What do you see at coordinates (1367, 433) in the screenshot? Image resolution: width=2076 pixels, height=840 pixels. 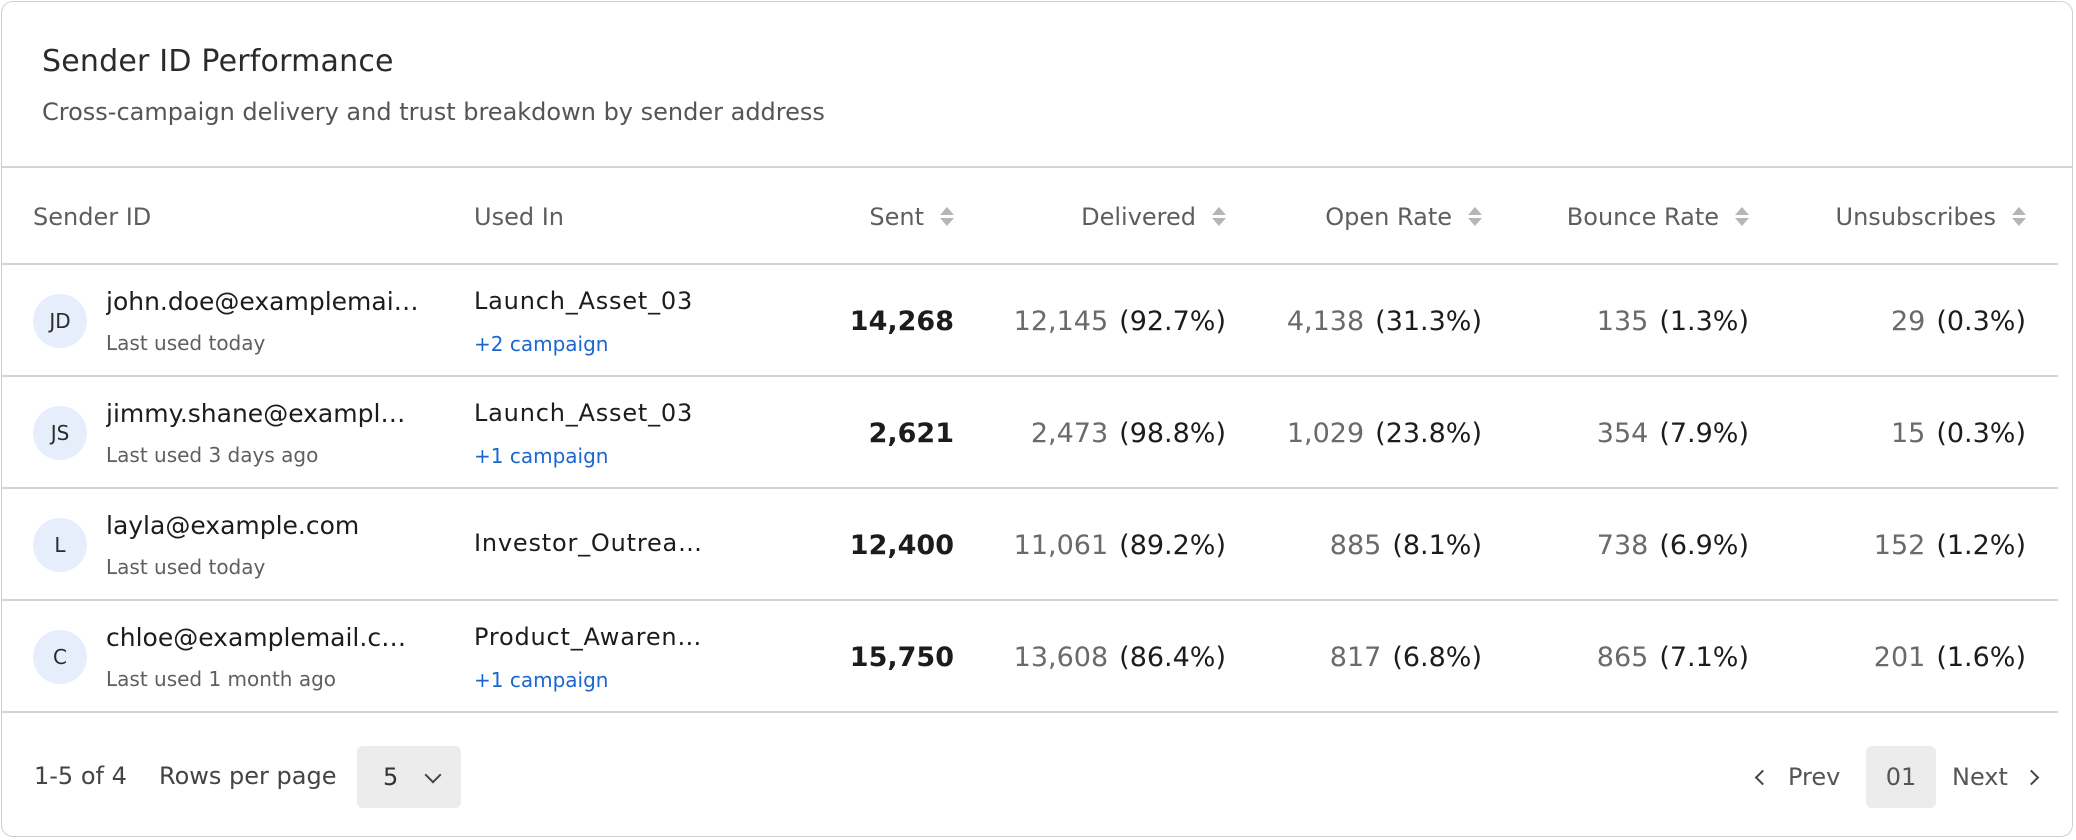 I see `open-rate-cell: 1,029 (23.8%)` at bounding box center [1367, 433].